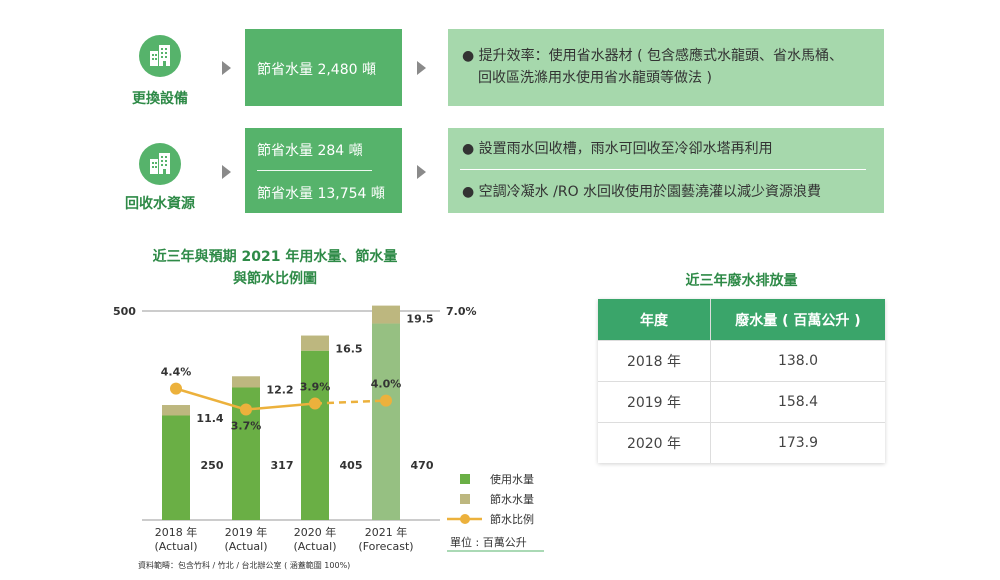 The width and height of the screenshot is (1000, 580). What do you see at coordinates (654, 361) in the screenshot?
I see `table-cell: 2018 年` at bounding box center [654, 361].